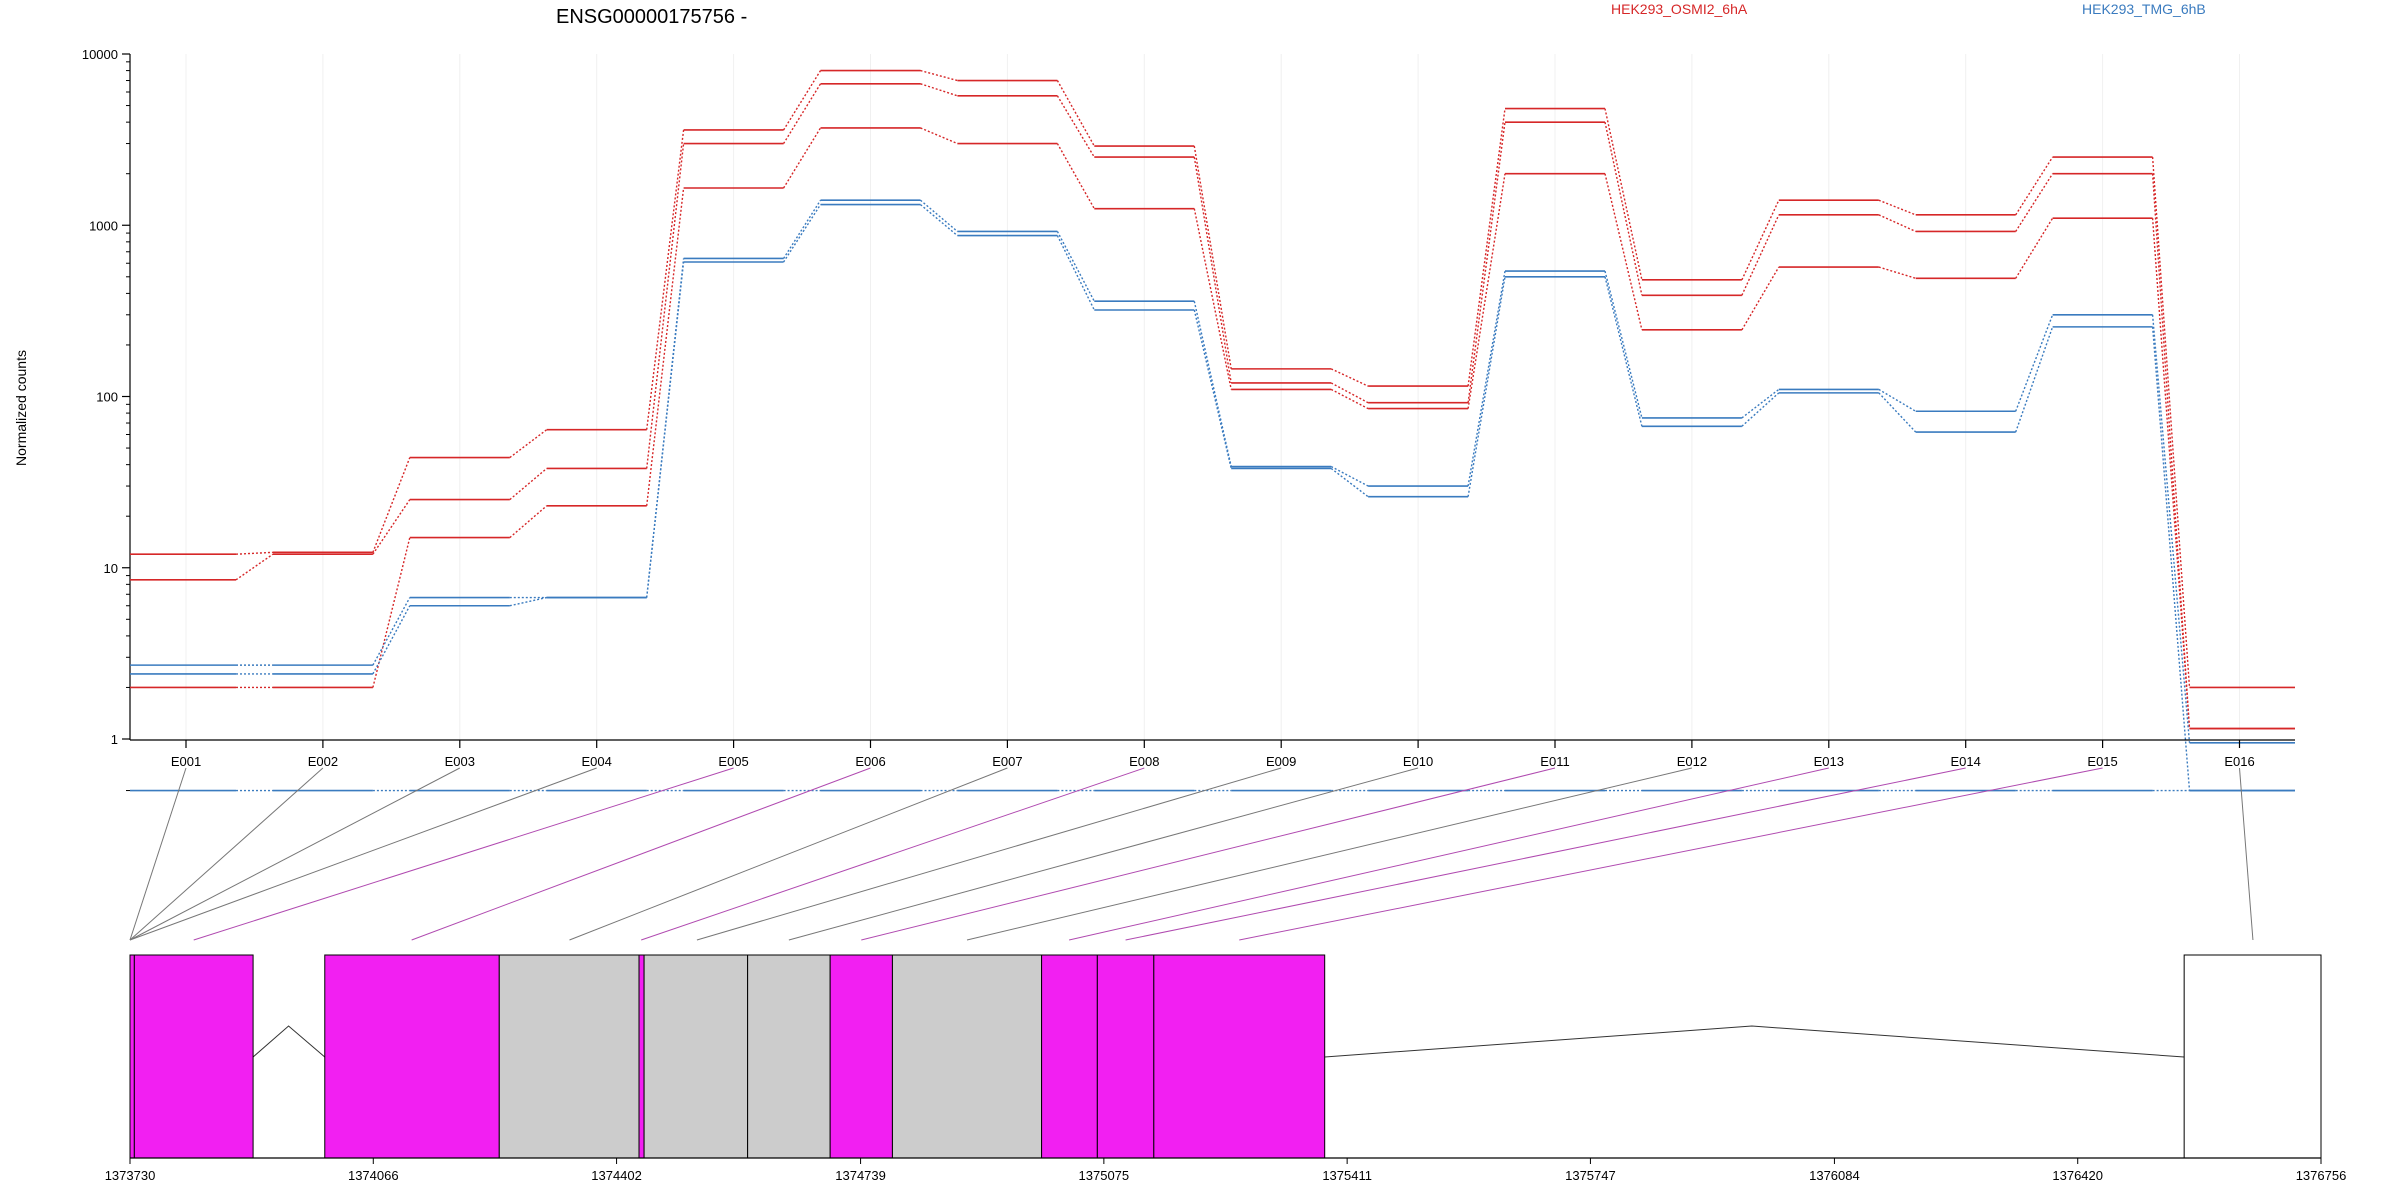  I want to click on x-tick-label: E005, so click(733, 761).